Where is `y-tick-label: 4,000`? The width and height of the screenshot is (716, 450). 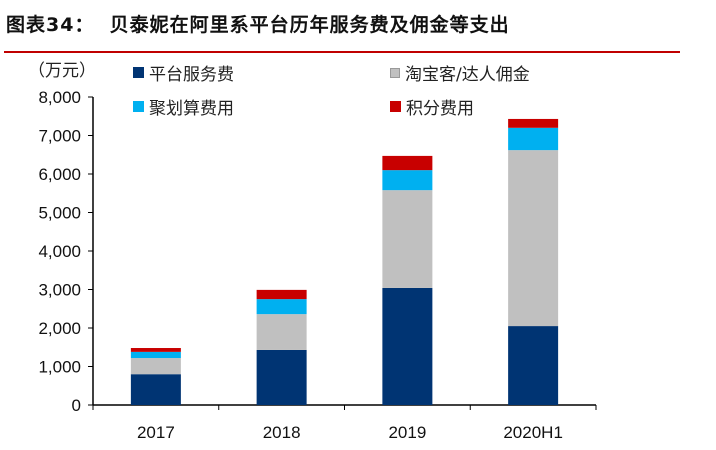
y-tick-label: 4,000 is located at coordinates (59, 251).